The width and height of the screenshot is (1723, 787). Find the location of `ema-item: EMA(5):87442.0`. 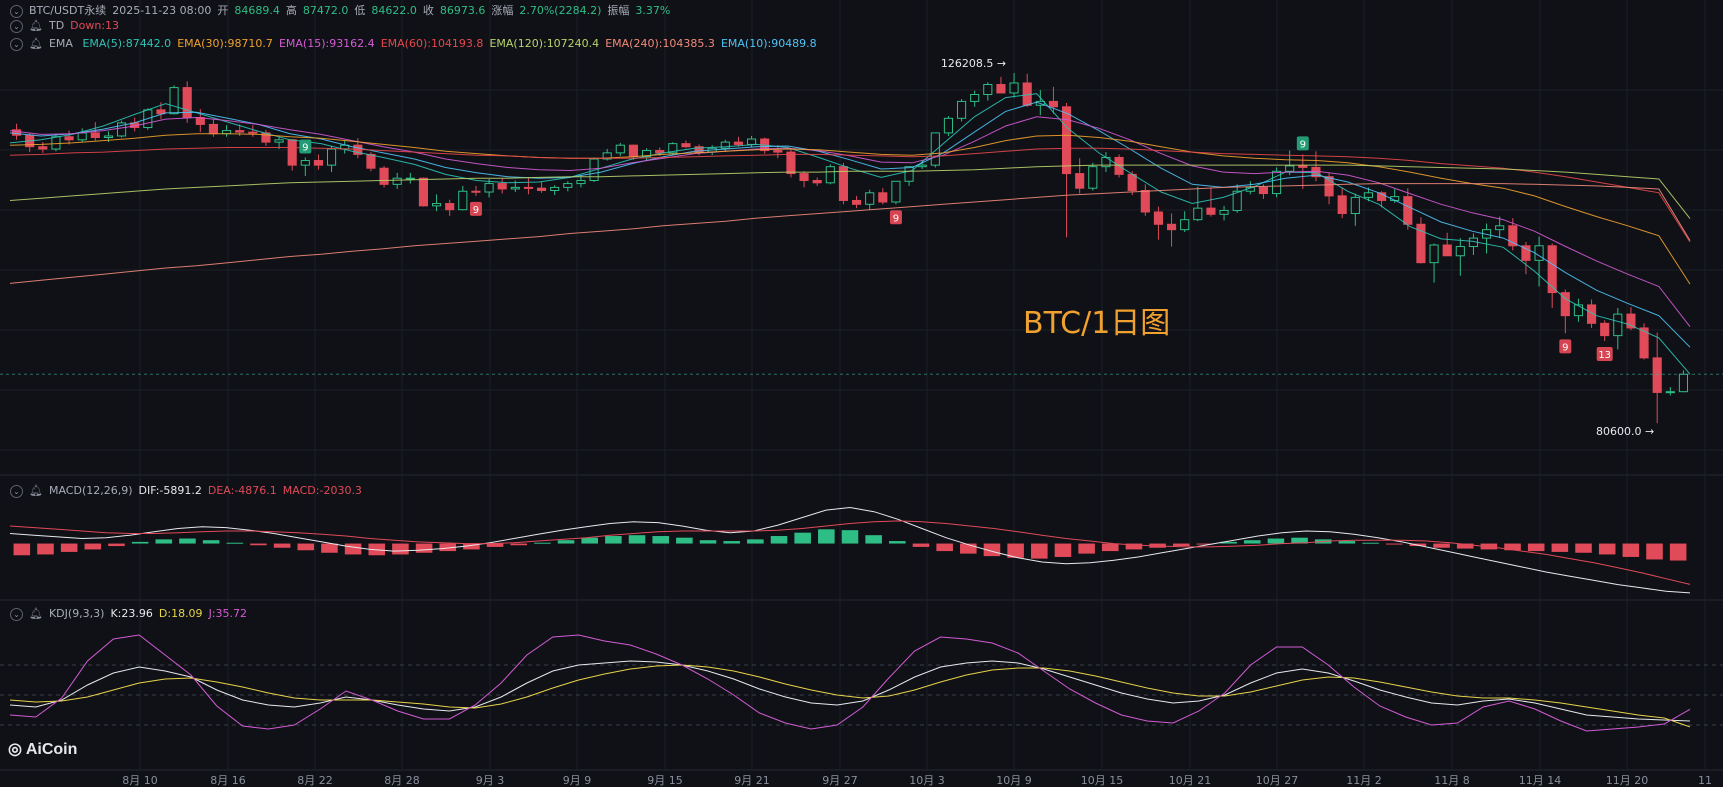

ema-item: EMA(5):87442.0 is located at coordinates (127, 43).